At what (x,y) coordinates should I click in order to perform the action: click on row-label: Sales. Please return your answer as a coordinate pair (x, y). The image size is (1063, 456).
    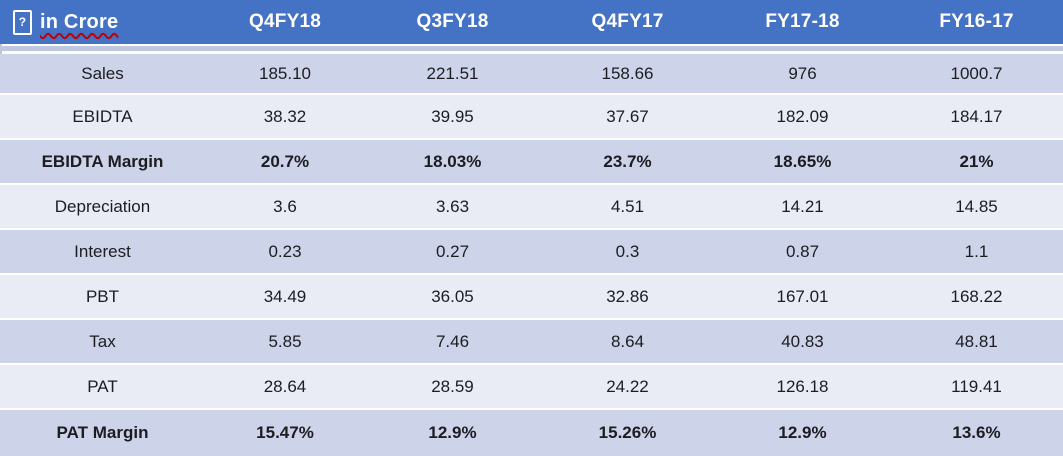
    Looking at the image, I should click on (102, 73).